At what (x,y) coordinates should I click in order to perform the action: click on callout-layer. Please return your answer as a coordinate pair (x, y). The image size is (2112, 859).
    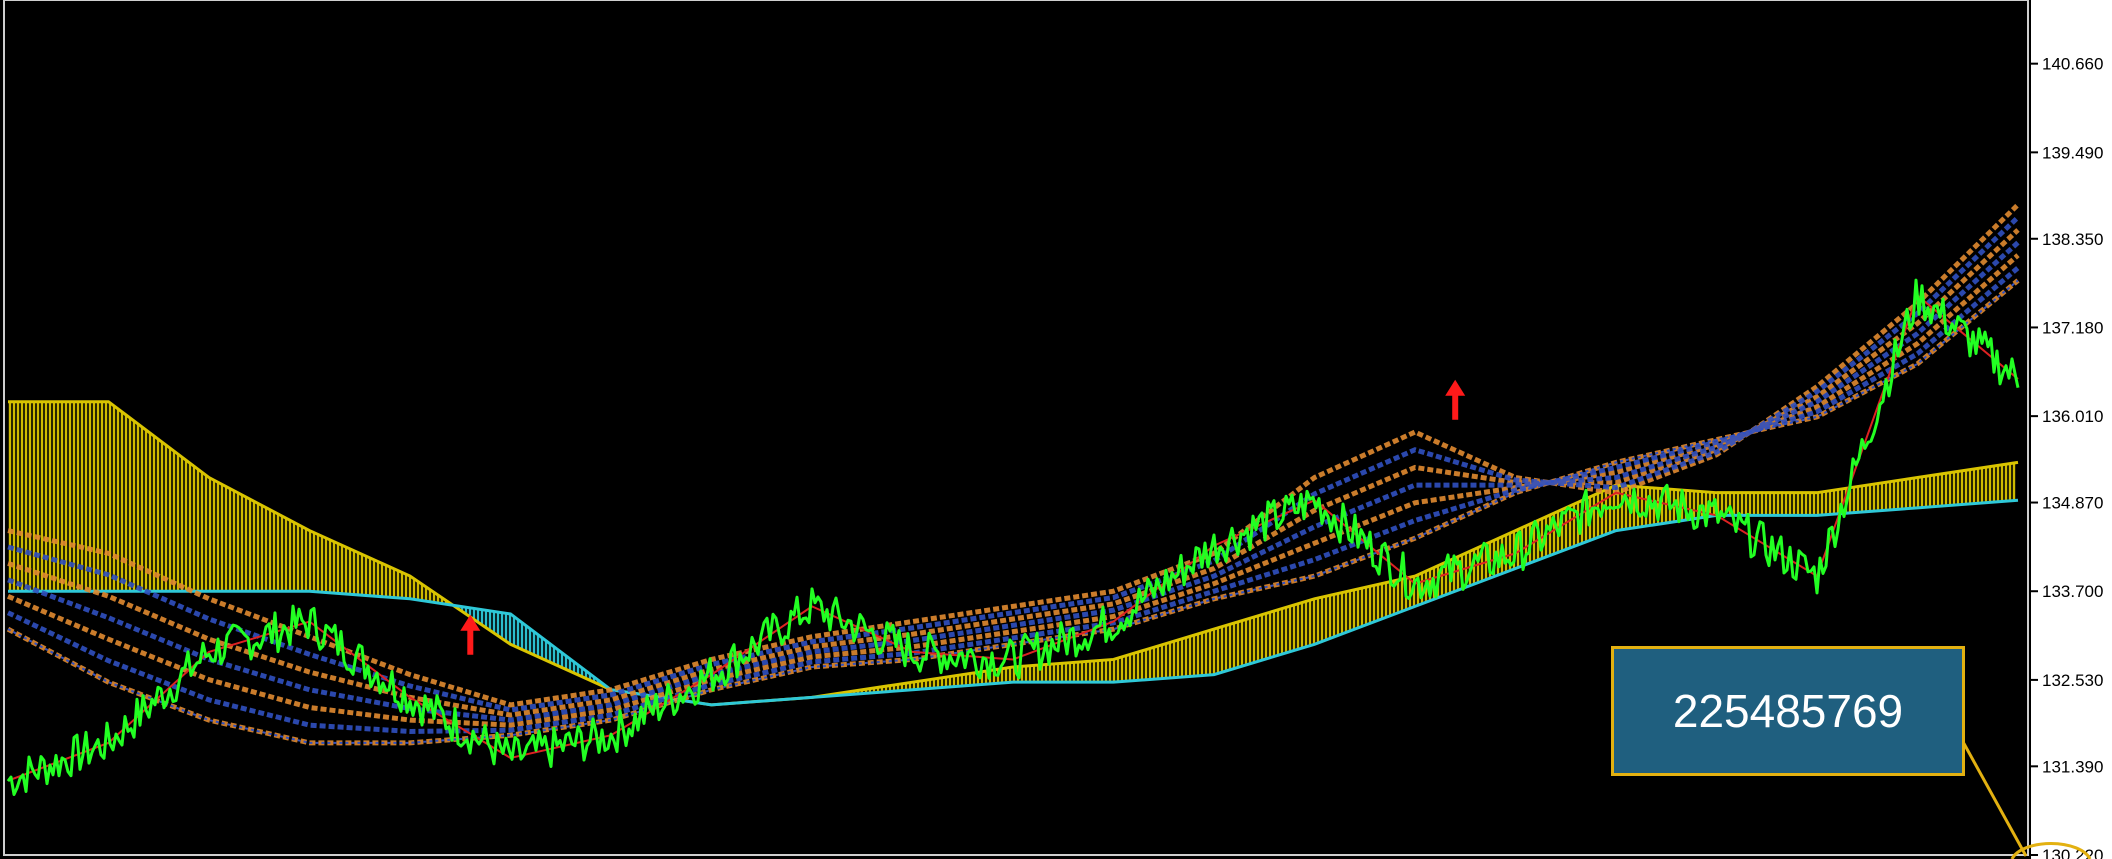
    Looking at the image, I should click on (2026, 799).